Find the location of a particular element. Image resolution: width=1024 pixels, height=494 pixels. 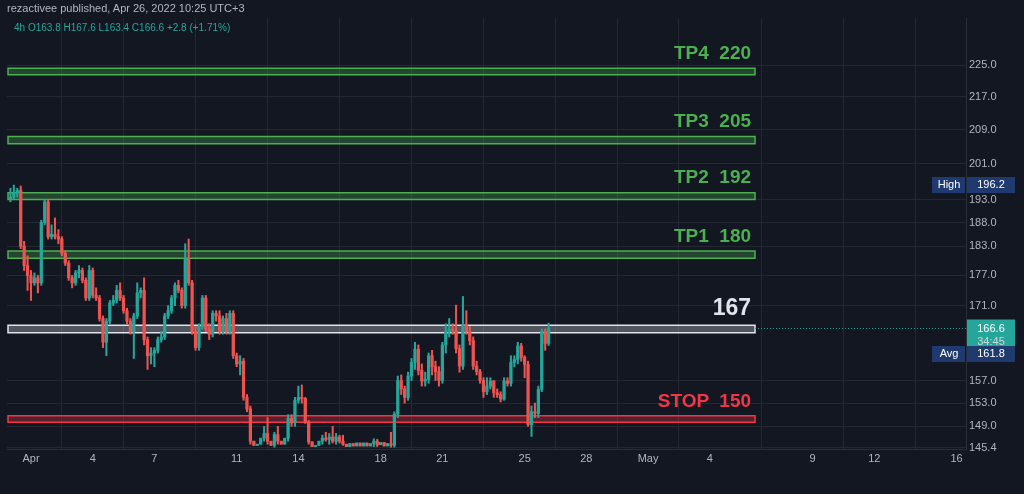

chart-title: rezactivee published, Apr 26, 2022 10:25 UTC+3 is located at coordinates (126, 8).